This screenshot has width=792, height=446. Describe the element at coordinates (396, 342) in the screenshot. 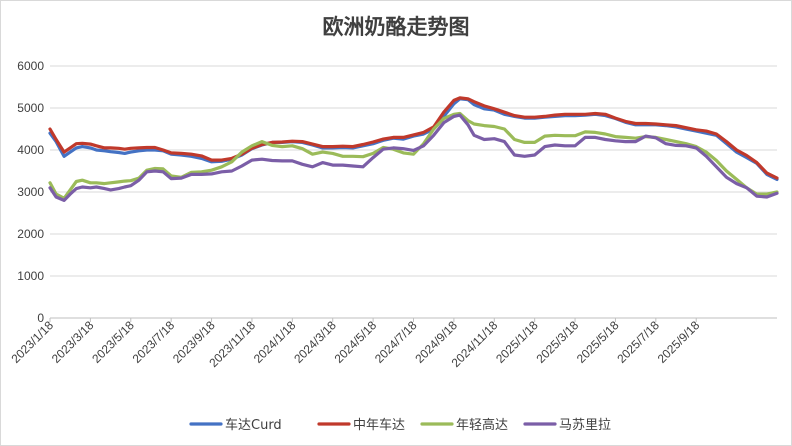

I see `x-tick-label: 2024/7/18` at that location.